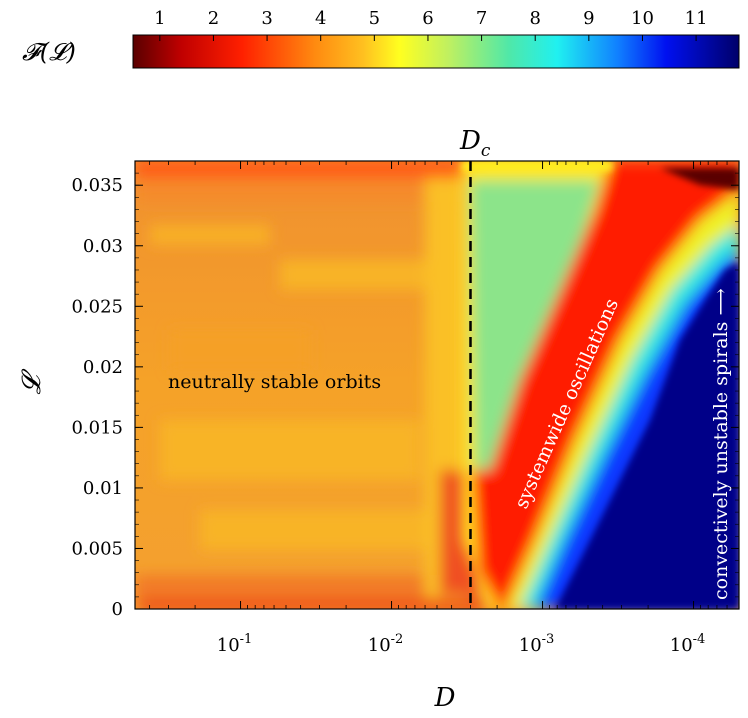 The height and width of the screenshot is (718, 748). I want to click on y-tick-label: 0.01, so click(103, 488).